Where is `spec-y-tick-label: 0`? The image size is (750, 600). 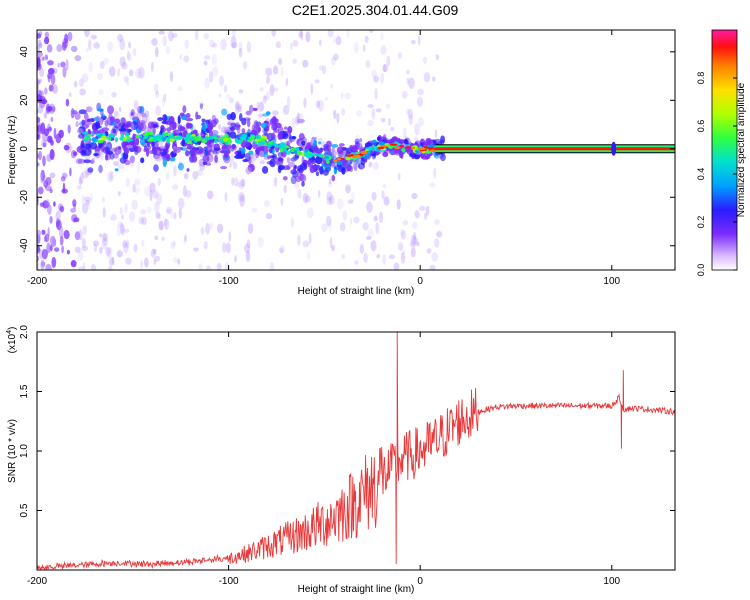
spec-y-tick-label: 0 is located at coordinates (24, 149).